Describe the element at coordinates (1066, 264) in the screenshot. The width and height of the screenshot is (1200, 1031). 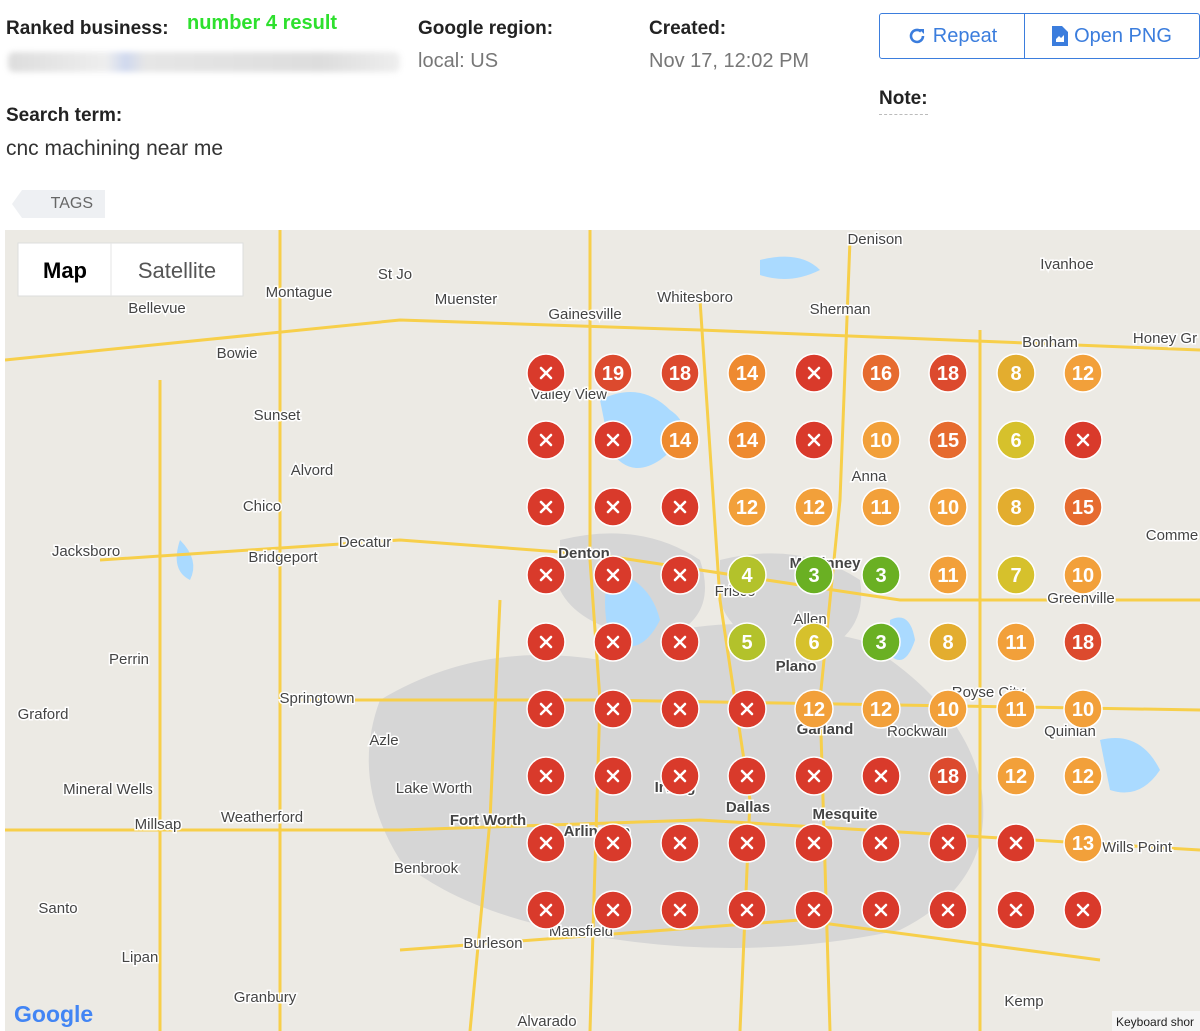
I see `place-label: Ivanhoe` at that location.